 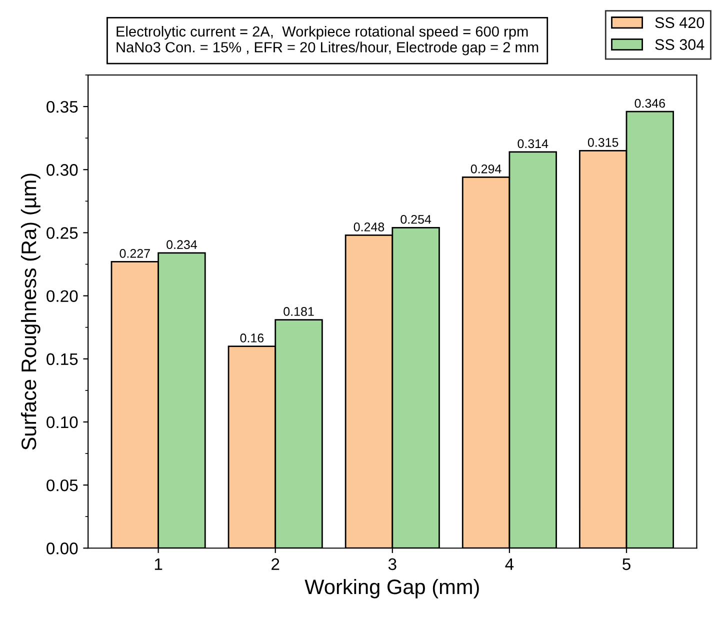 What do you see at coordinates (276, 564) in the screenshot?
I see `x-tick-label: 2` at bounding box center [276, 564].